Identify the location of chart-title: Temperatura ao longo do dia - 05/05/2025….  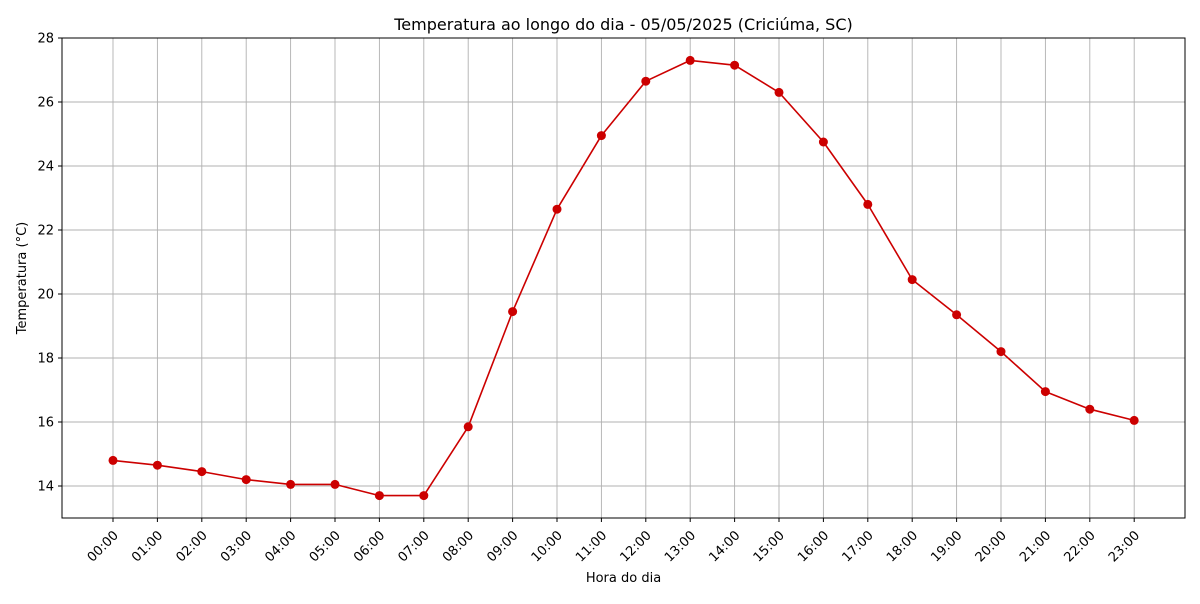
(622, 24).